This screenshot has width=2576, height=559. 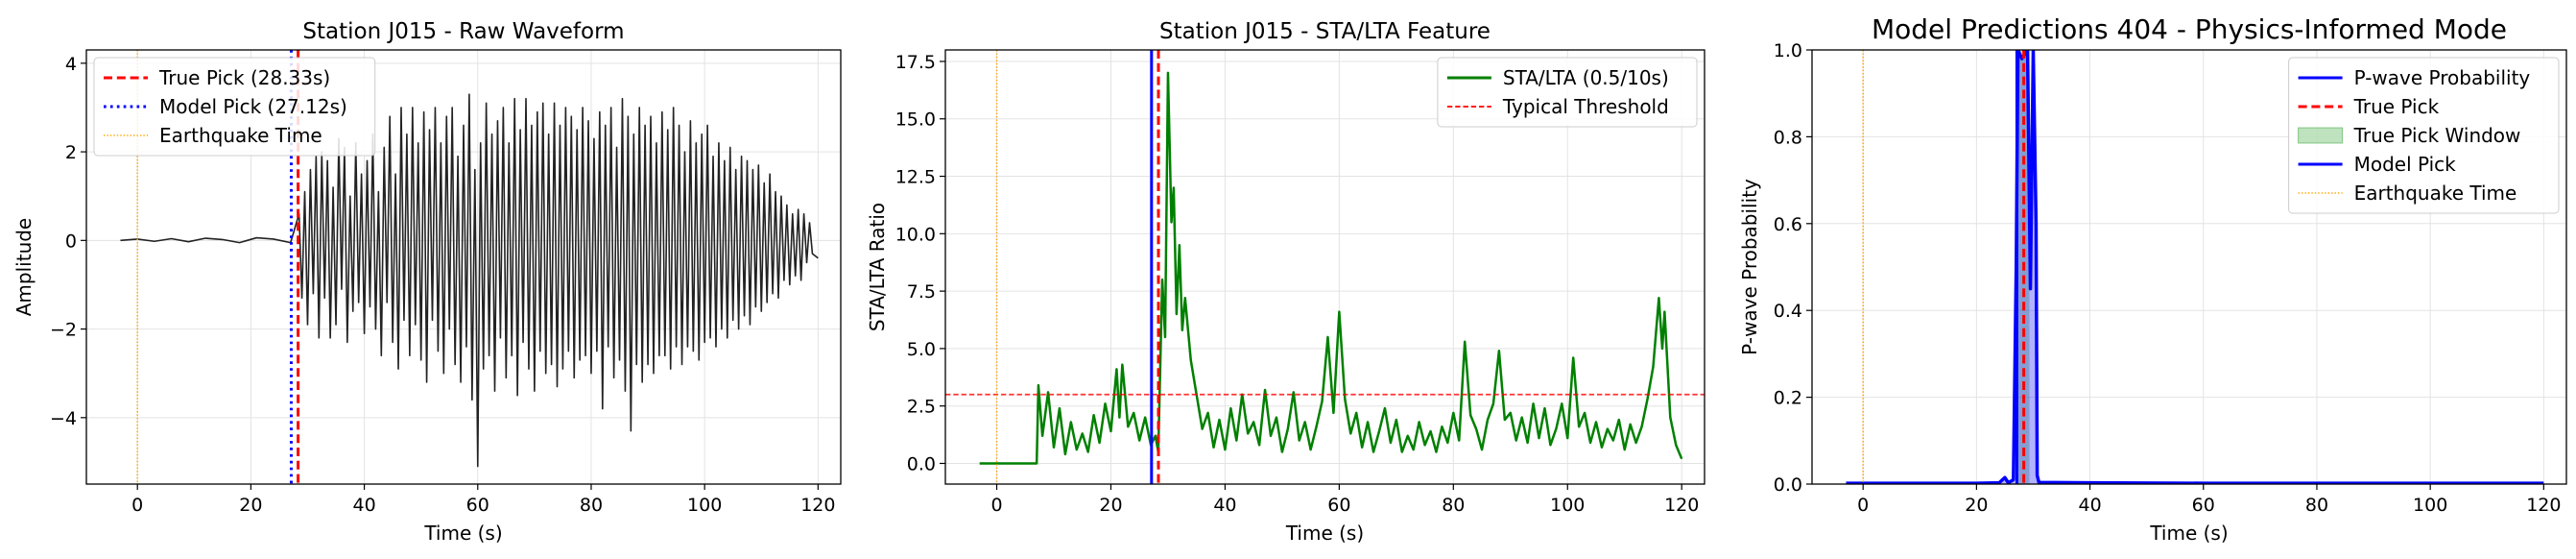 I want to click on legend-swatch, so click(x=2321, y=135).